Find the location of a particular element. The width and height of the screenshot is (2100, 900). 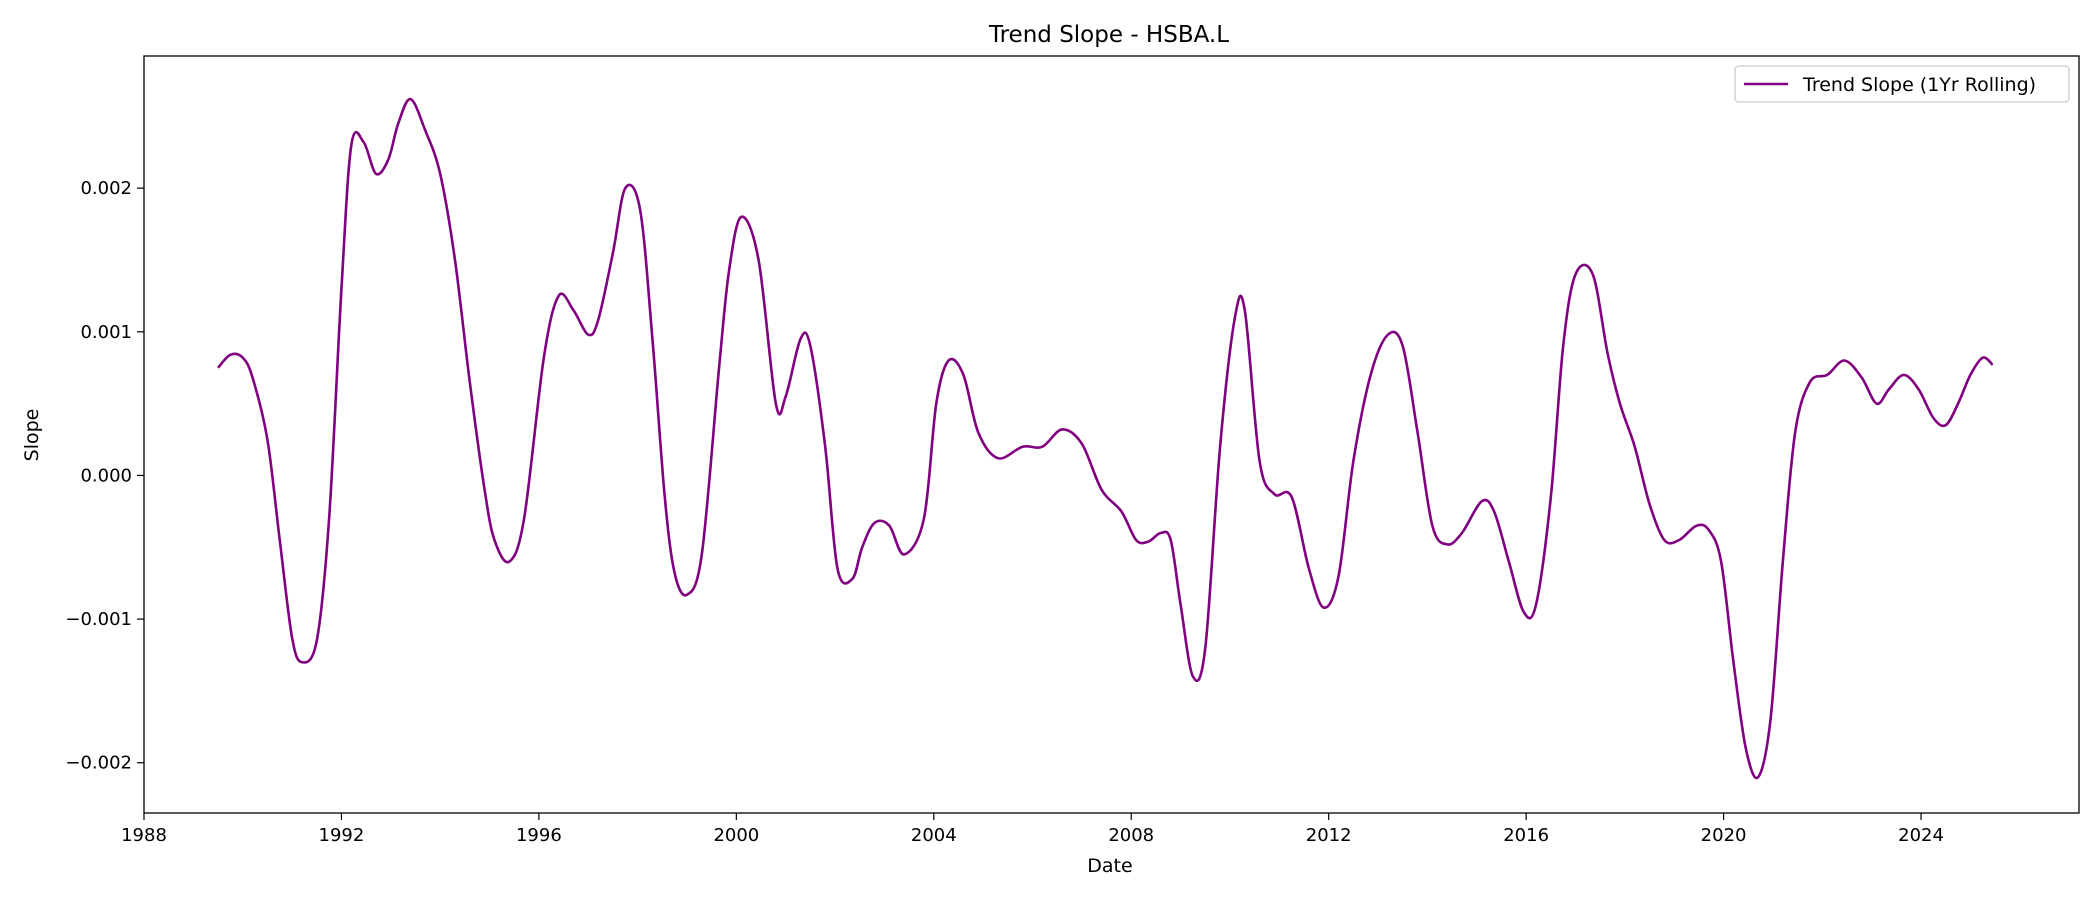

x-tick-label: 2012 is located at coordinates (1329, 835).